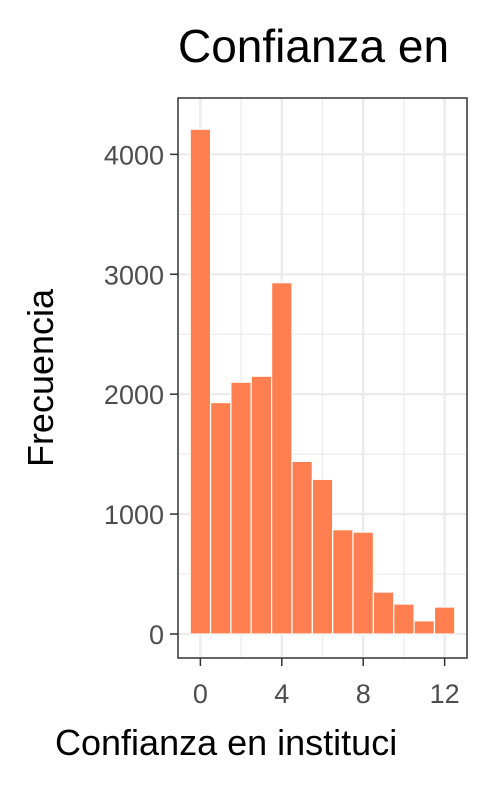 Image resolution: width=491 pixels, height=788 pixels. I want to click on y-tick-label: 3000, so click(134, 275).